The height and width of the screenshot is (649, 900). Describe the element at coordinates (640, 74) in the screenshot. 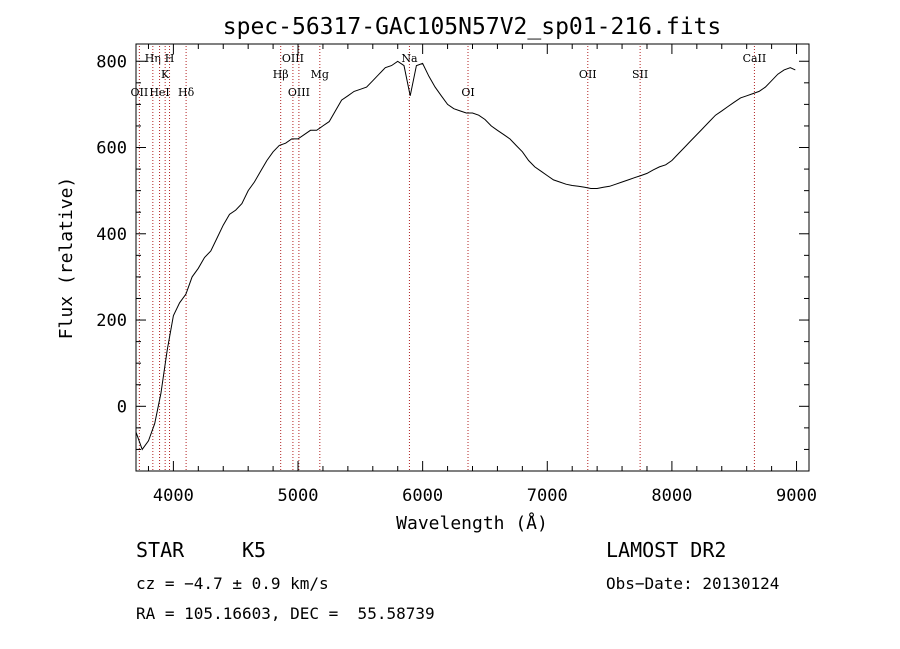

I see `line-marker-label: SII` at that location.